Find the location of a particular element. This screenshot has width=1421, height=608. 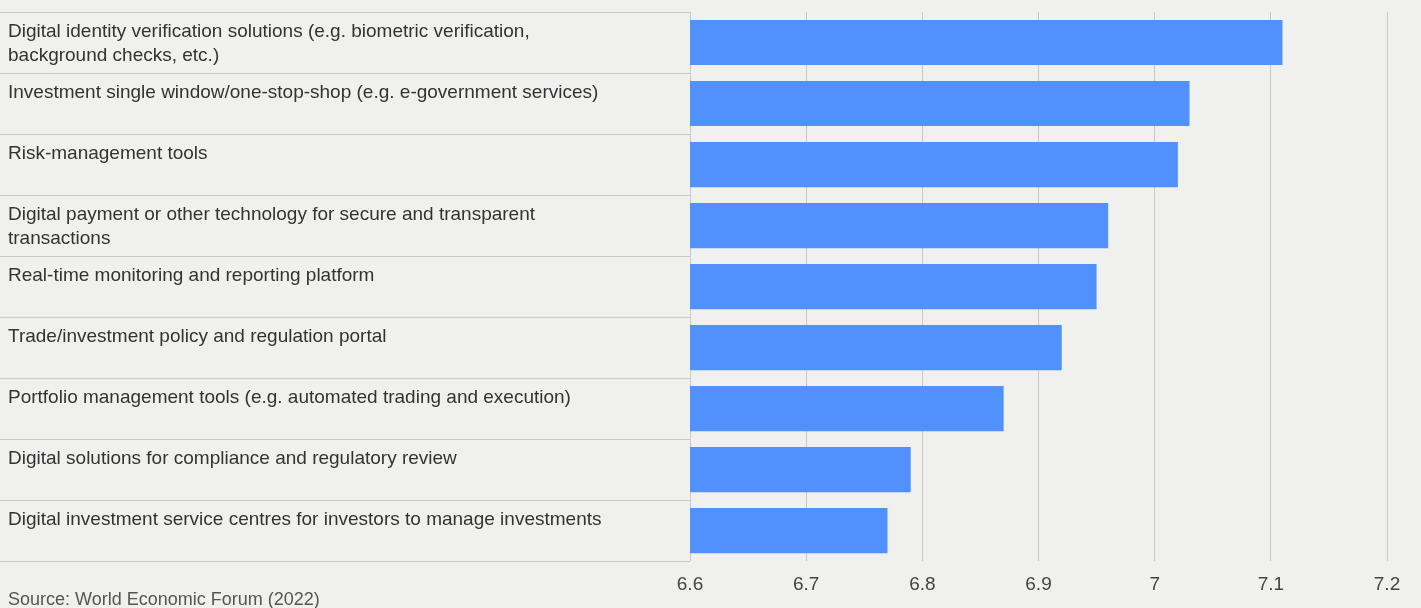

y-tick-label: Digital identity verification solutions (e.g. biometric verification, background checks, etc.) is located at coordinates (269, 42).